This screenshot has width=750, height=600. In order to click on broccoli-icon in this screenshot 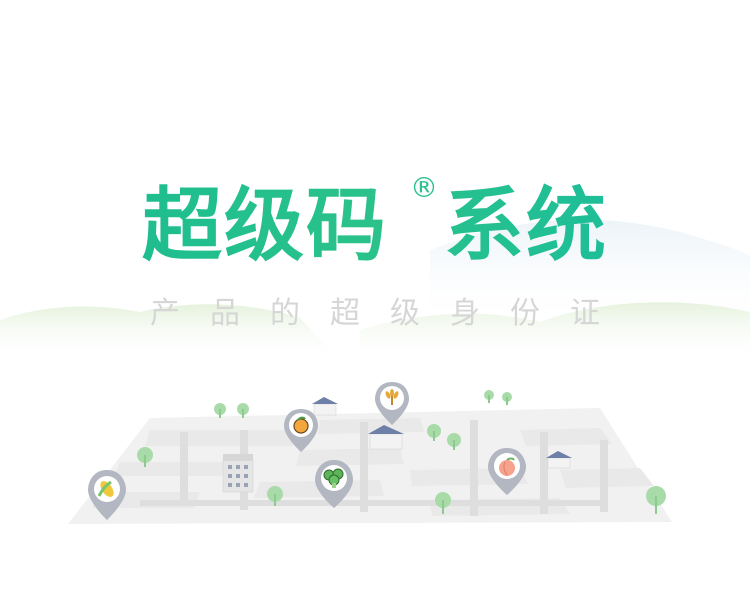, I will do `click(333, 478)`.